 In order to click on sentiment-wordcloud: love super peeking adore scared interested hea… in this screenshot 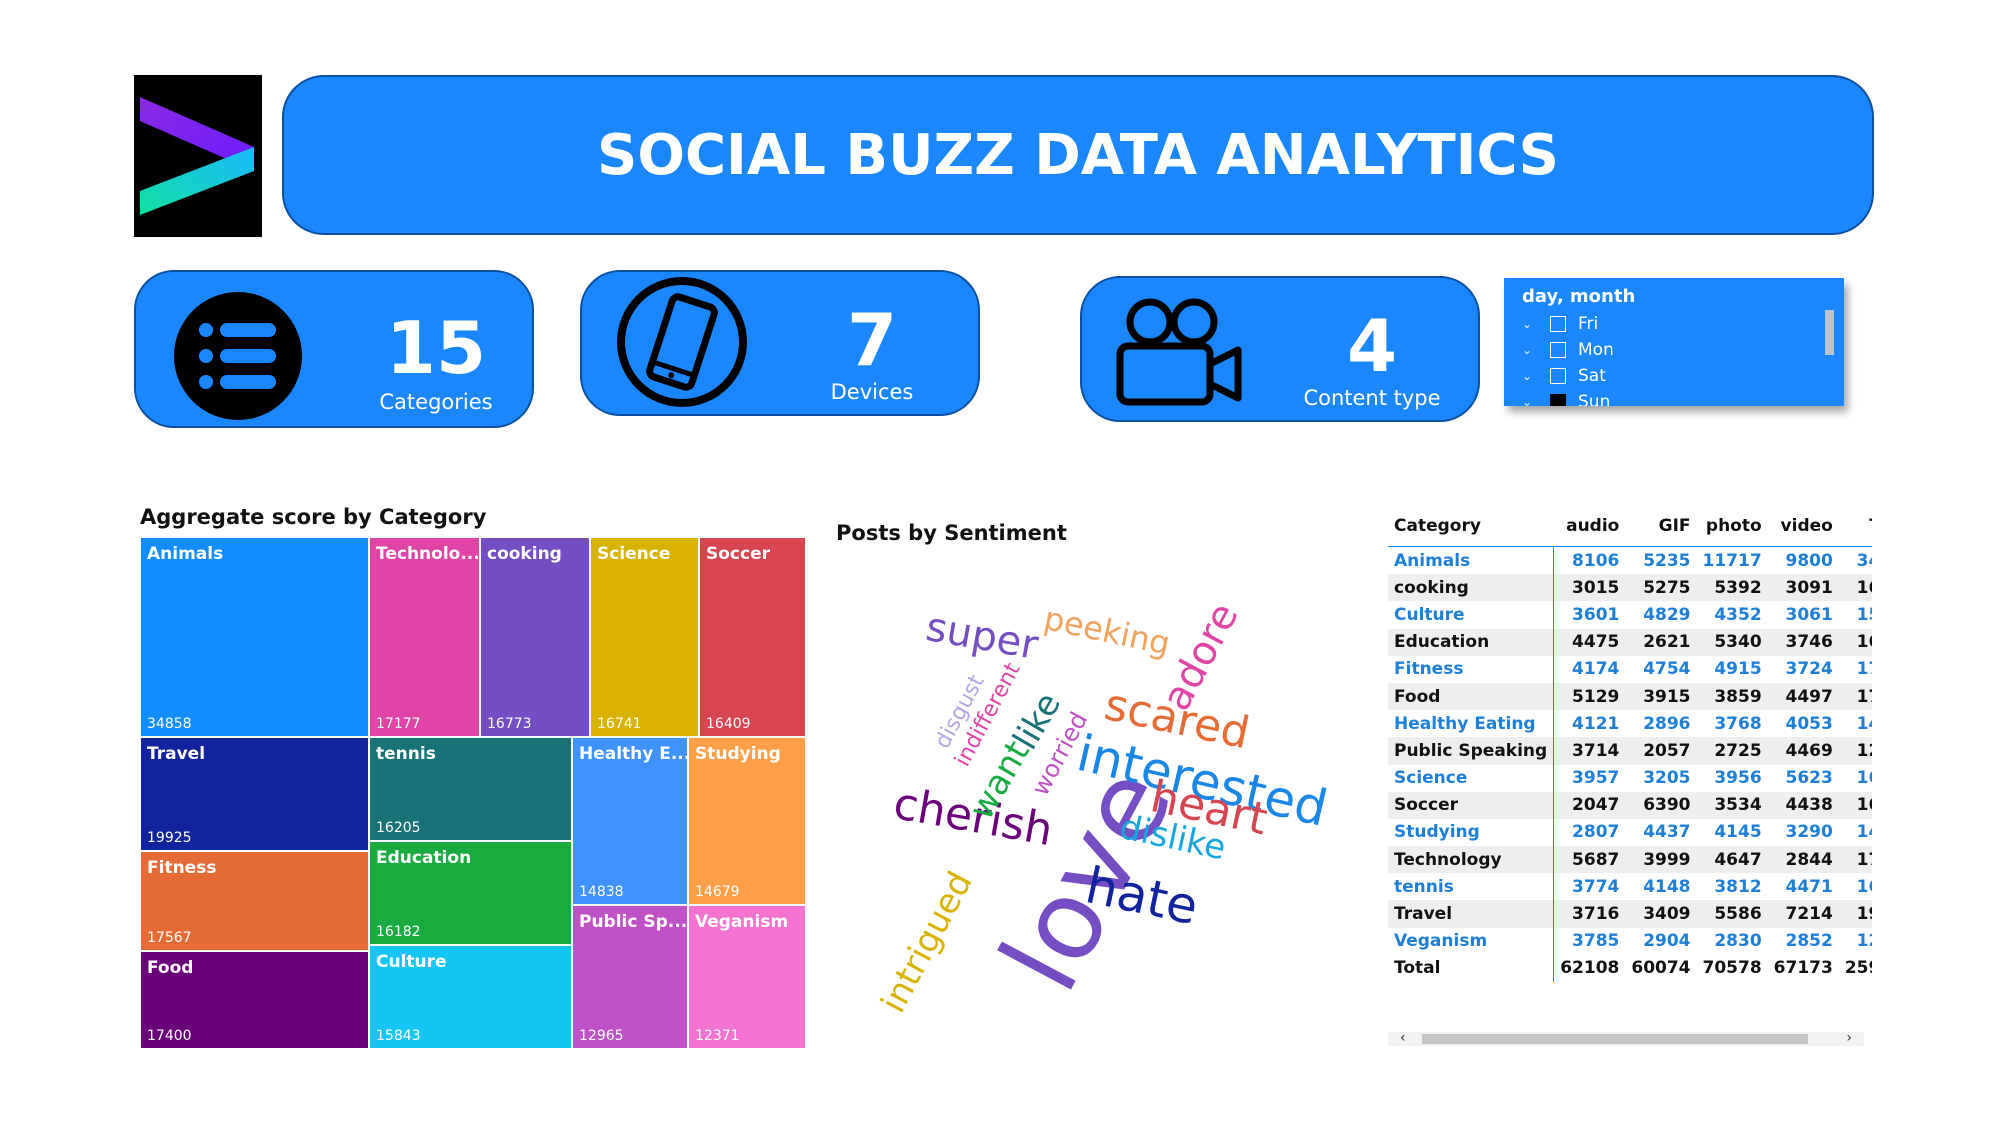, I will do `click(1086, 790)`.